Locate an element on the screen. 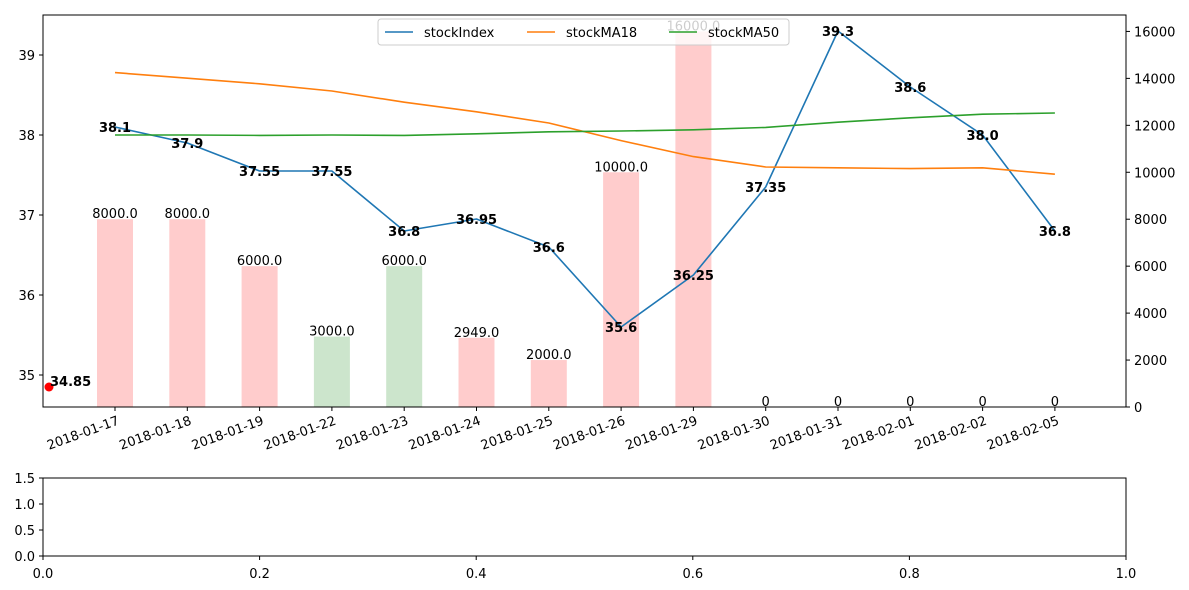  x-tick-label: 2018-01-18 is located at coordinates (156, 434).